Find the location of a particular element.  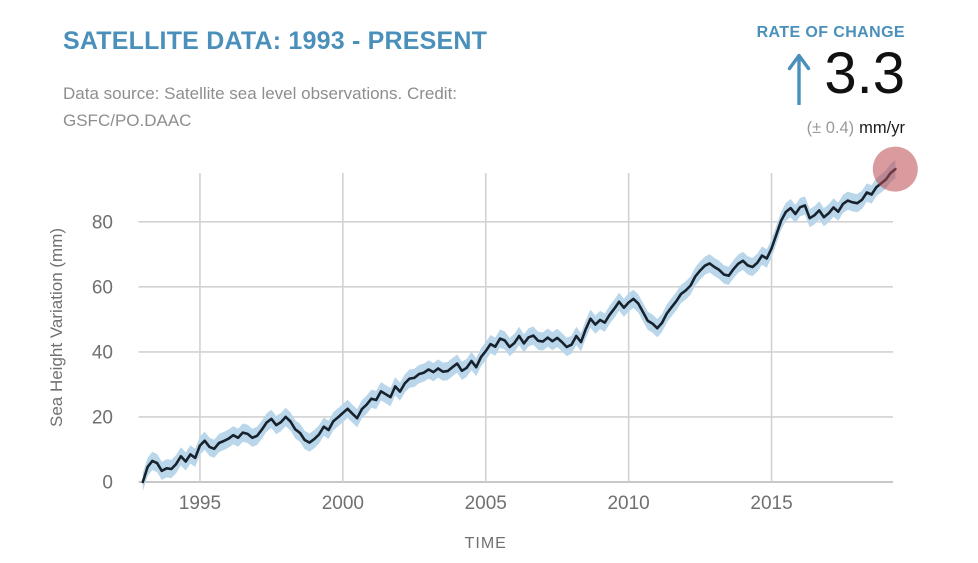

rate-unit: mm/yr is located at coordinates (882, 128).